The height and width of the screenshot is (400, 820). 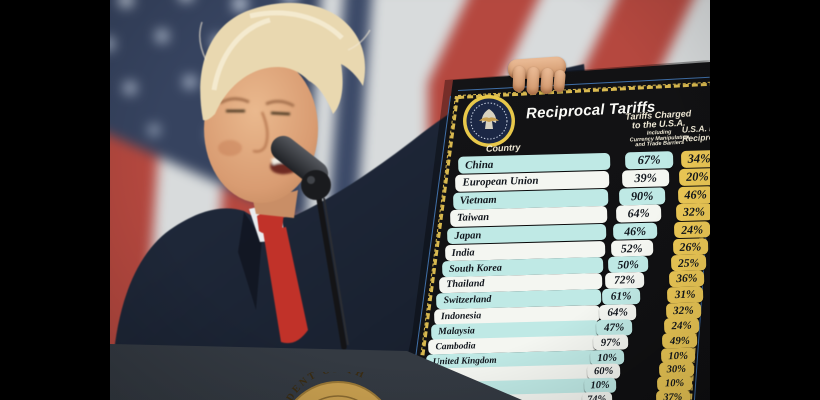 I want to click on discounted-cell: 36%, so click(x=687, y=279).